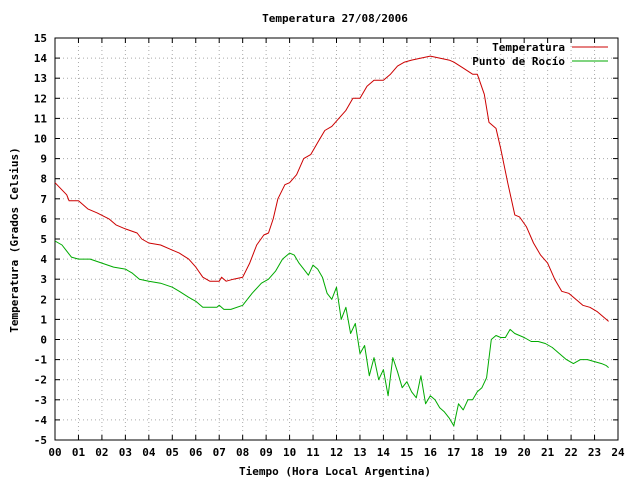 This screenshot has width=640, height=480. I want to click on x-tick-label: 22, so click(570, 452).